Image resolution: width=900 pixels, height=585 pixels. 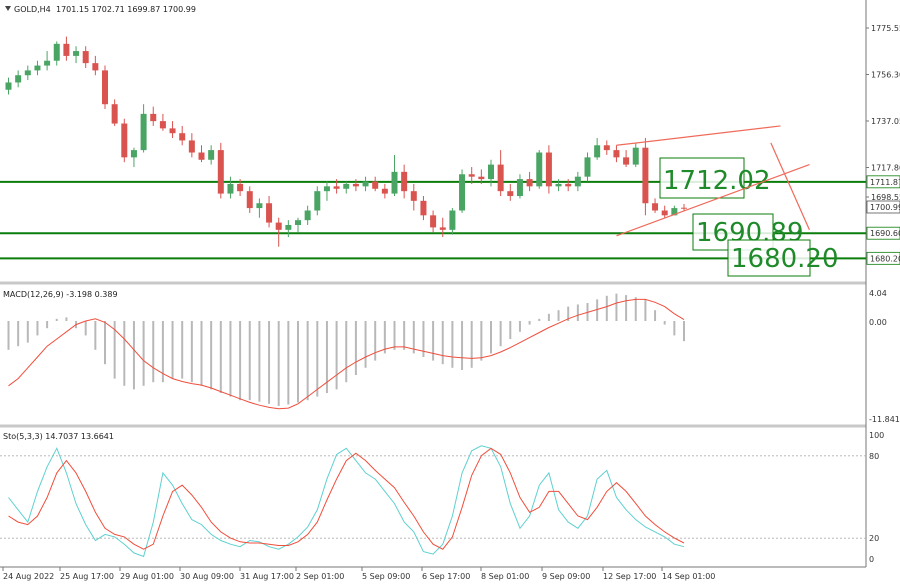 What do you see at coordinates (883, 168) in the screenshot?
I see `price-tick: 1717.80` at bounding box center [883, 168].